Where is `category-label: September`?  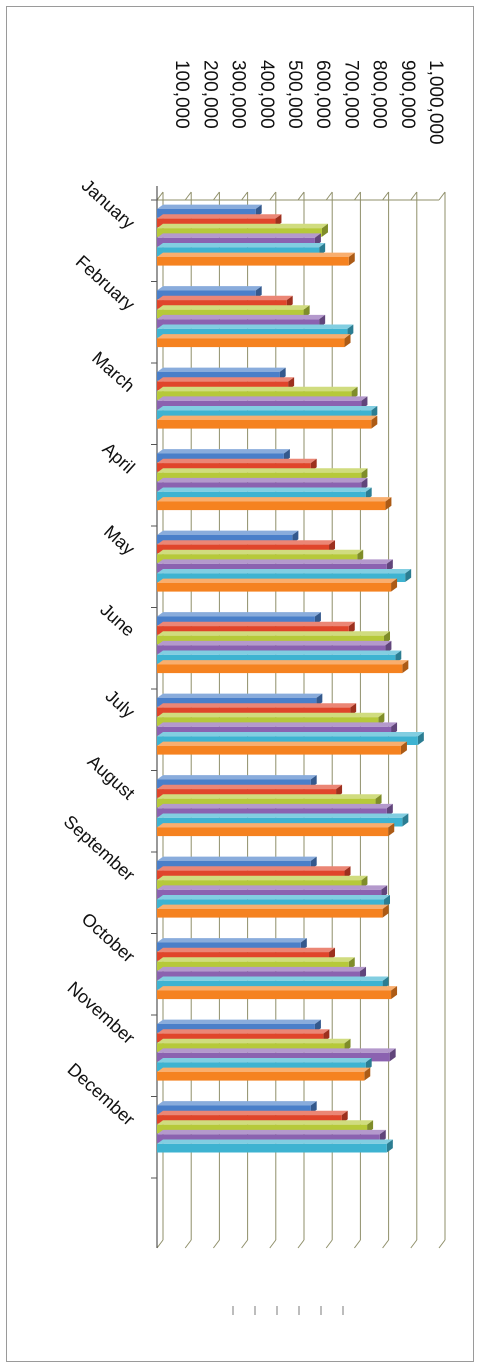
category-label: September is located at coordinates (99, 848).